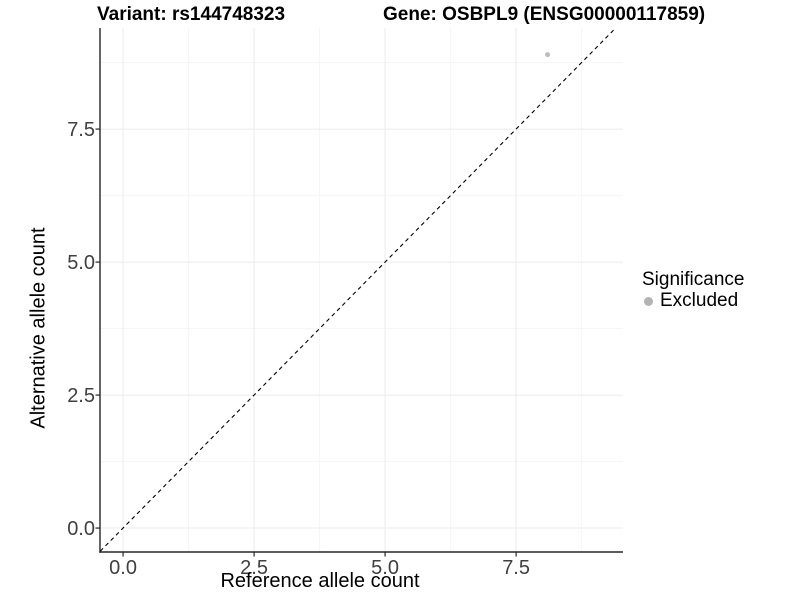 The width and height of the screenshot is (800, 600). I want to click on legend-point-icon, so click(648, 301).